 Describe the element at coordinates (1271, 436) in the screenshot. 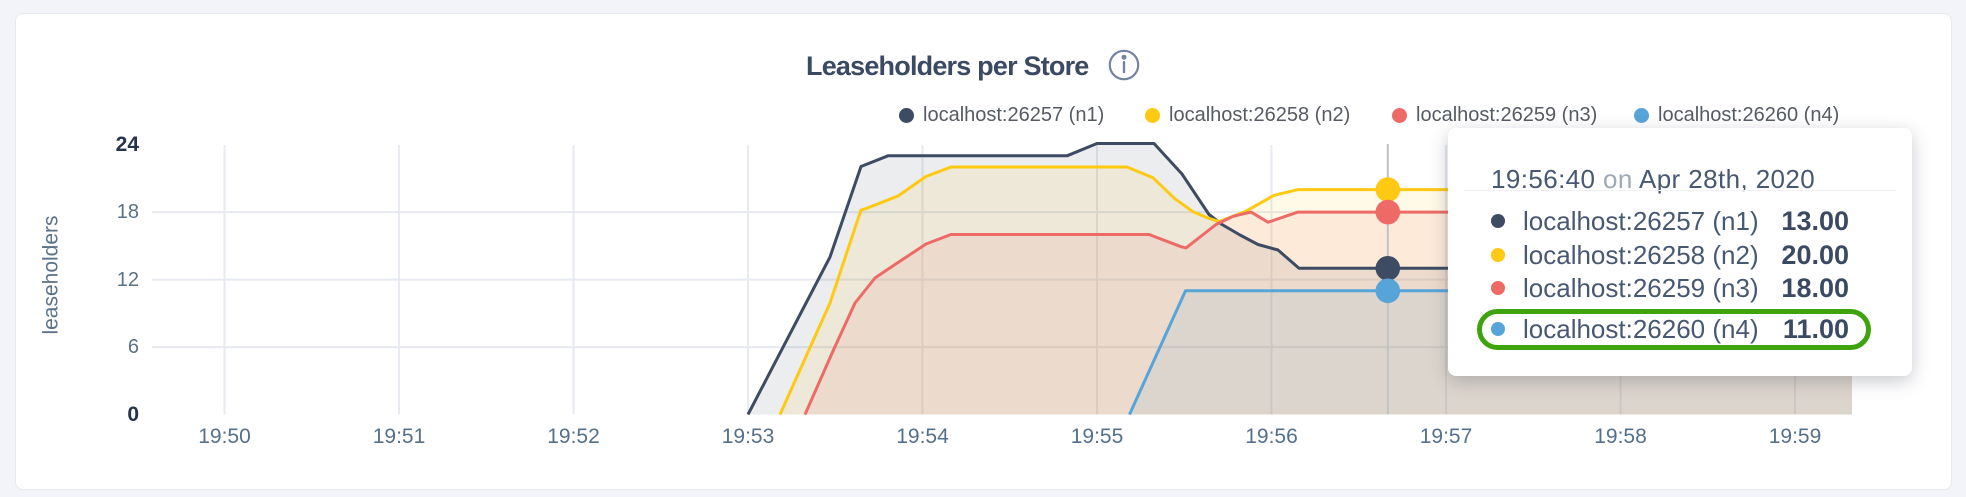

I see `svg-text: 19:56` at that location.